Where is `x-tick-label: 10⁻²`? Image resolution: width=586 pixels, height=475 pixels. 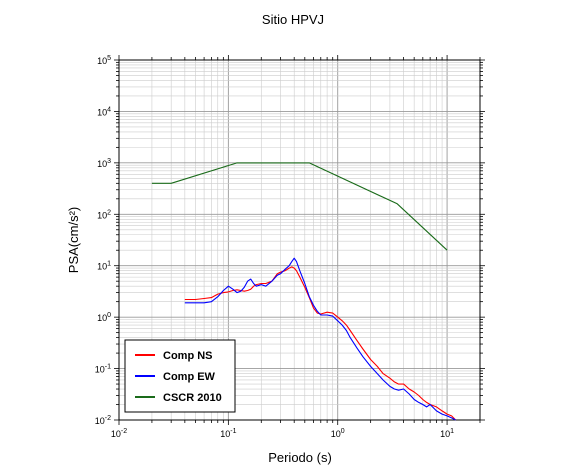
x-tick-label: 10⁻² is located at coordinates (119, 433).